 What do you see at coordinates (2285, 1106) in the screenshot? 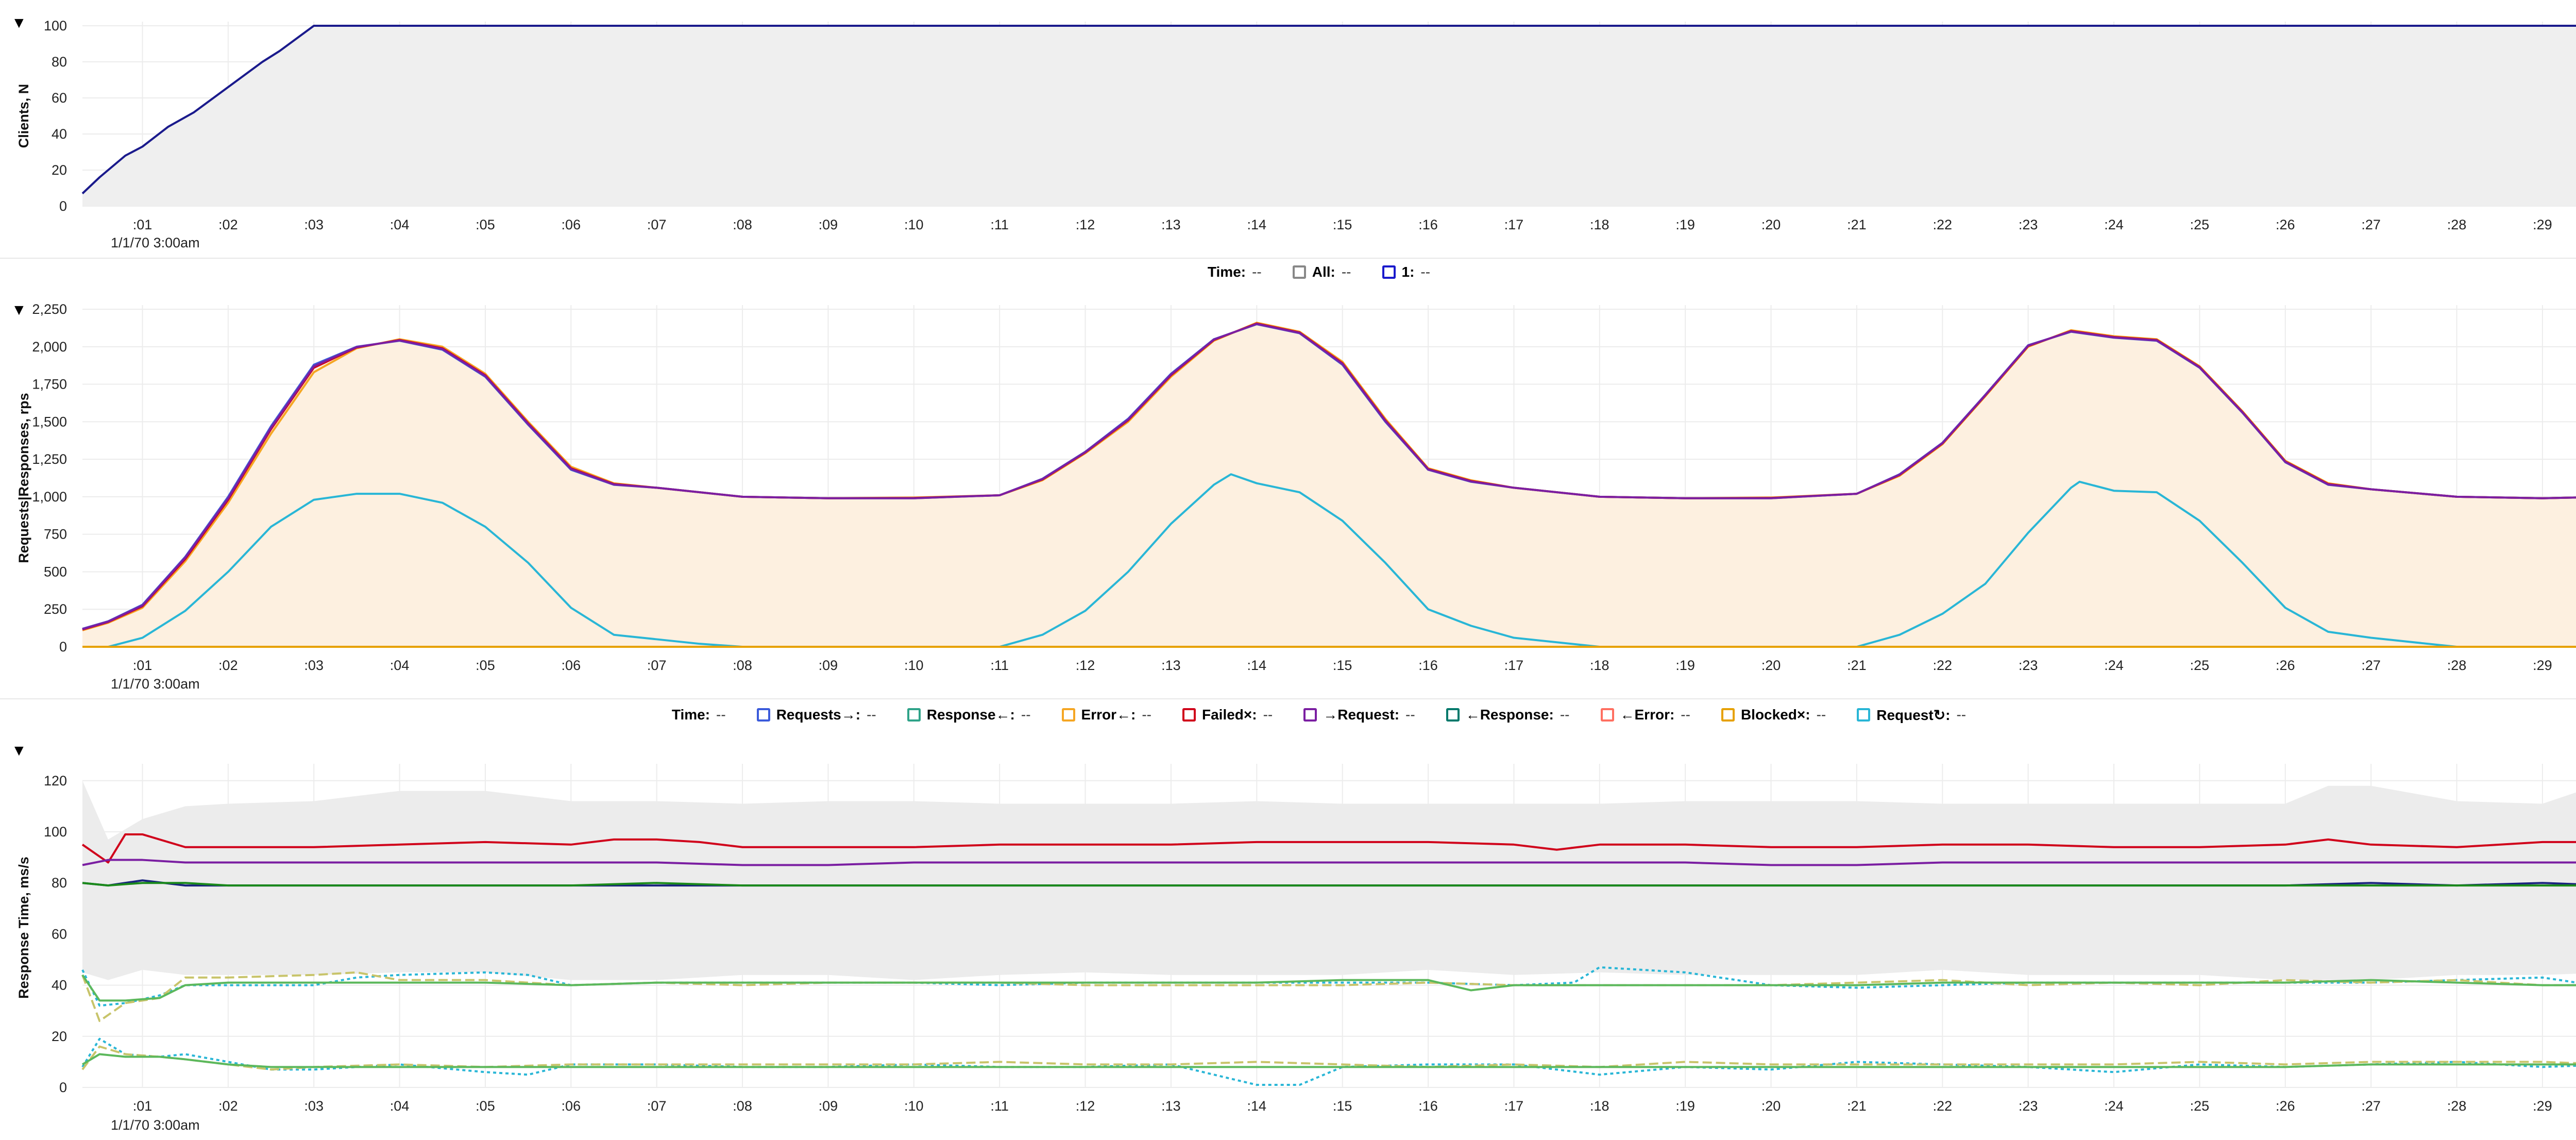
I see `x-tick-label: :26` at bounding box center [2285, 1106].